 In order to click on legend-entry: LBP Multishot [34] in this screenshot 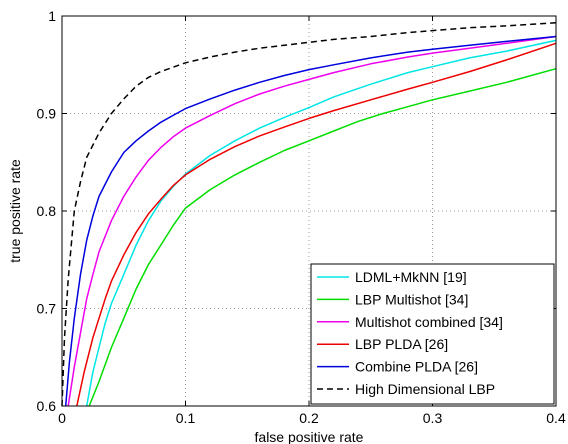, I will do `click(411, 299)`.